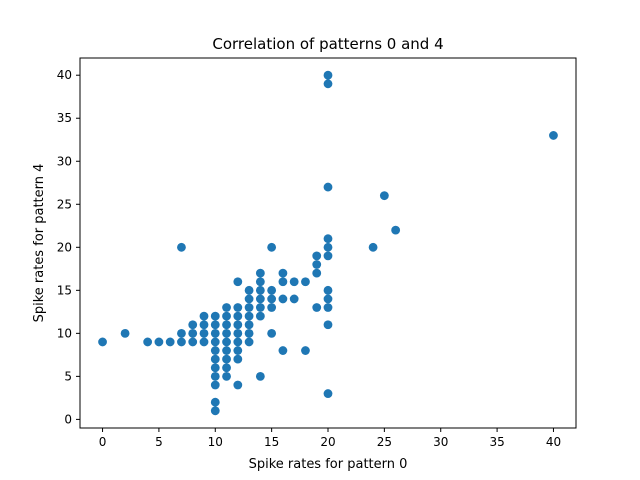  Describe the element at coordinates (68, 376) in the screenshot. I see `y-tick-label: 5` at that location.